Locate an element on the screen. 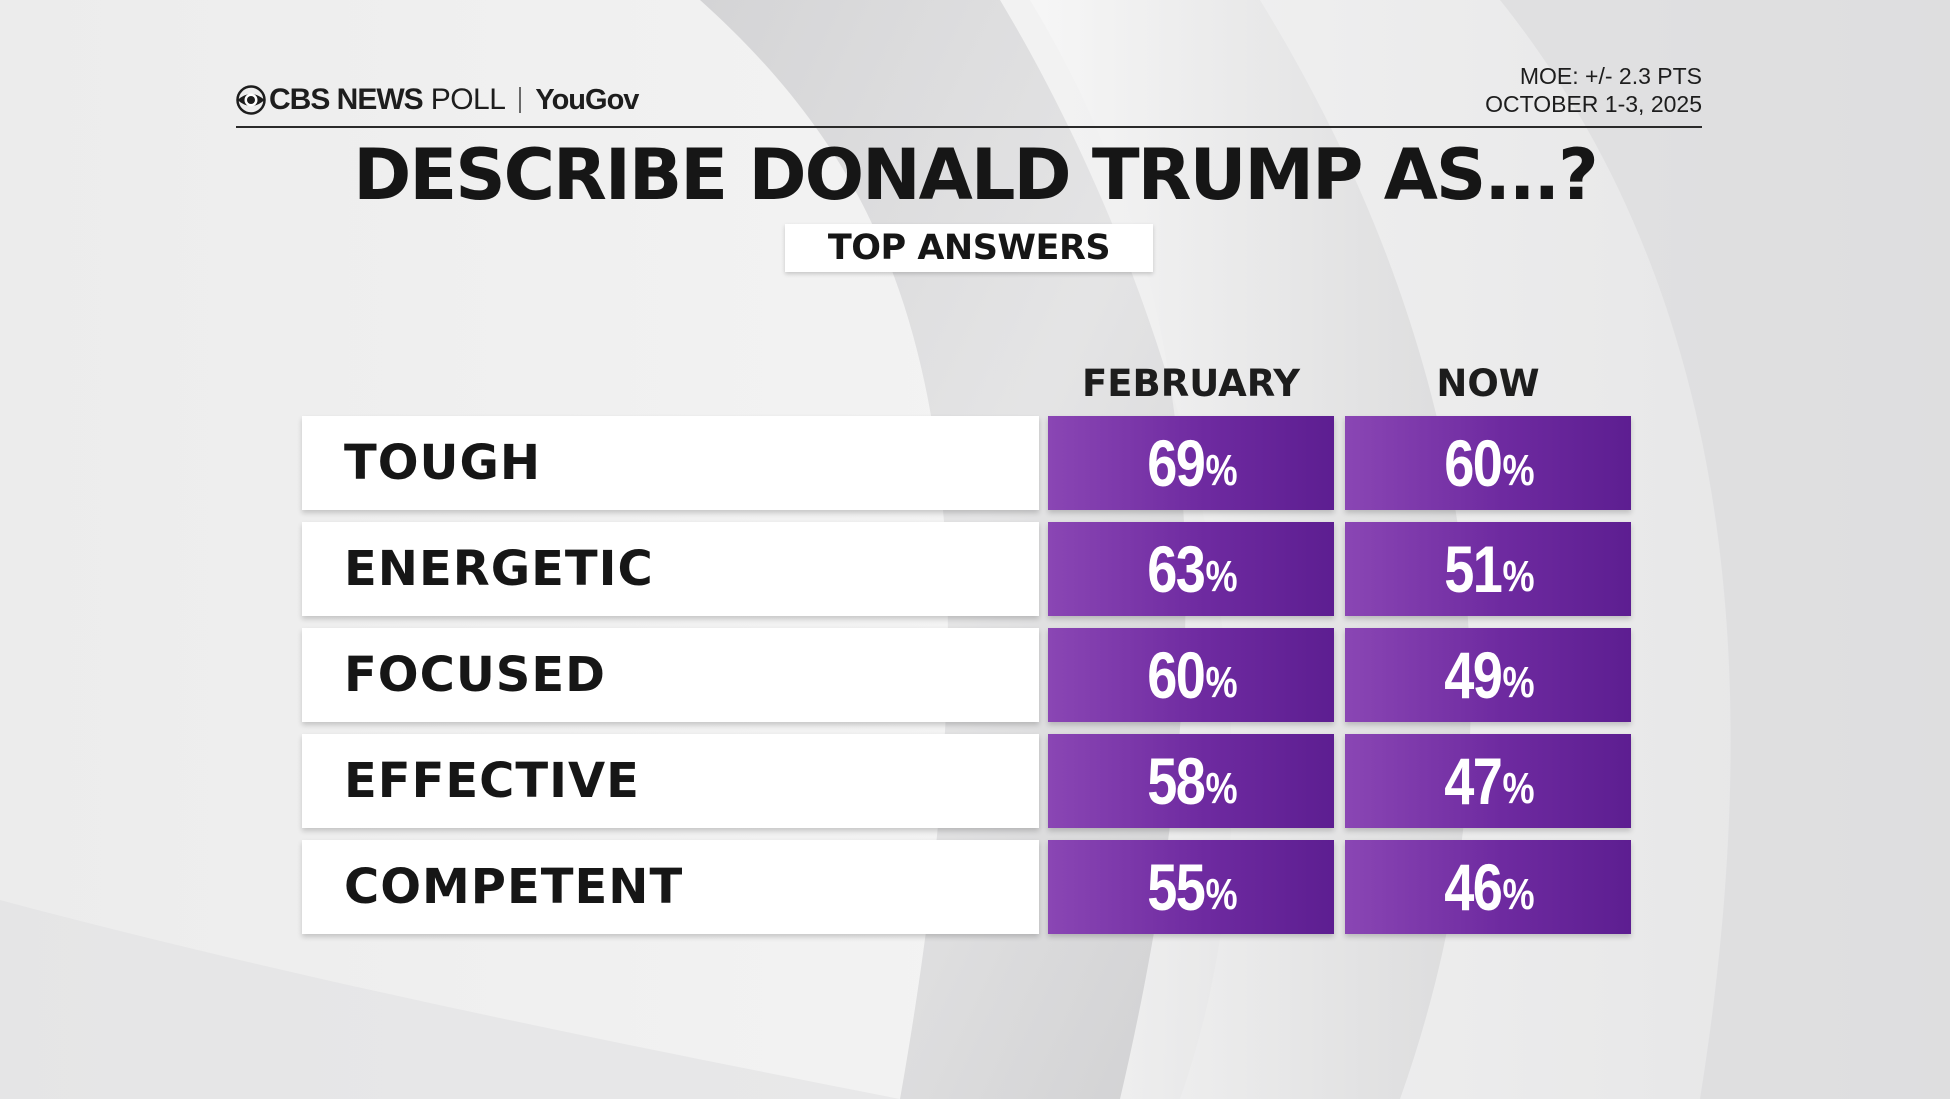 Image resolution: width=1950 pixels, height=1099 pixels. value-cell-now: 51% is located at coordinates (1488, 569).